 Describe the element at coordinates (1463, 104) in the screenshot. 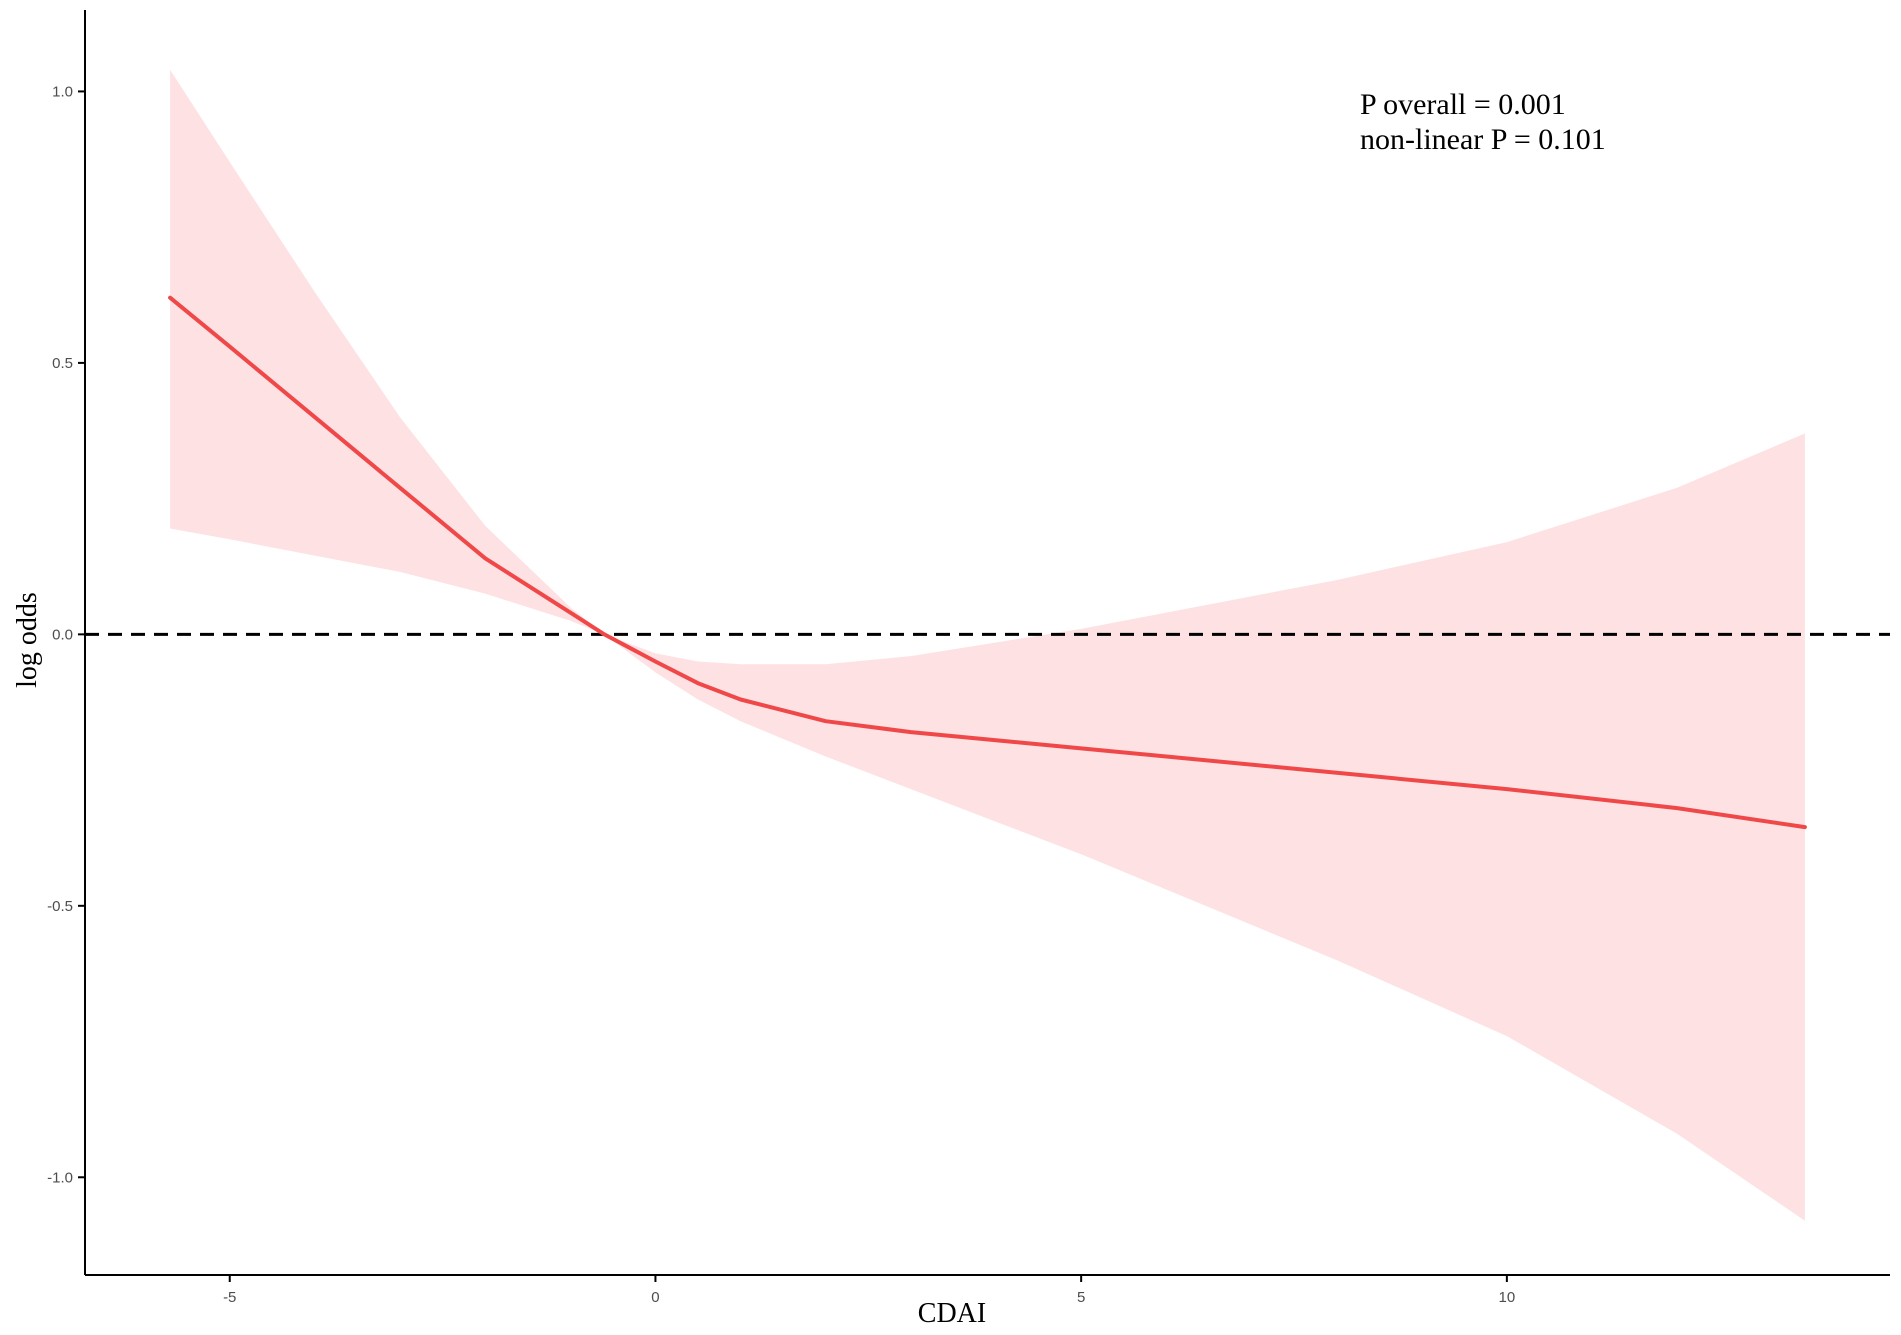

I see `annotation-p-overall: P overall = 0.001` at that location.